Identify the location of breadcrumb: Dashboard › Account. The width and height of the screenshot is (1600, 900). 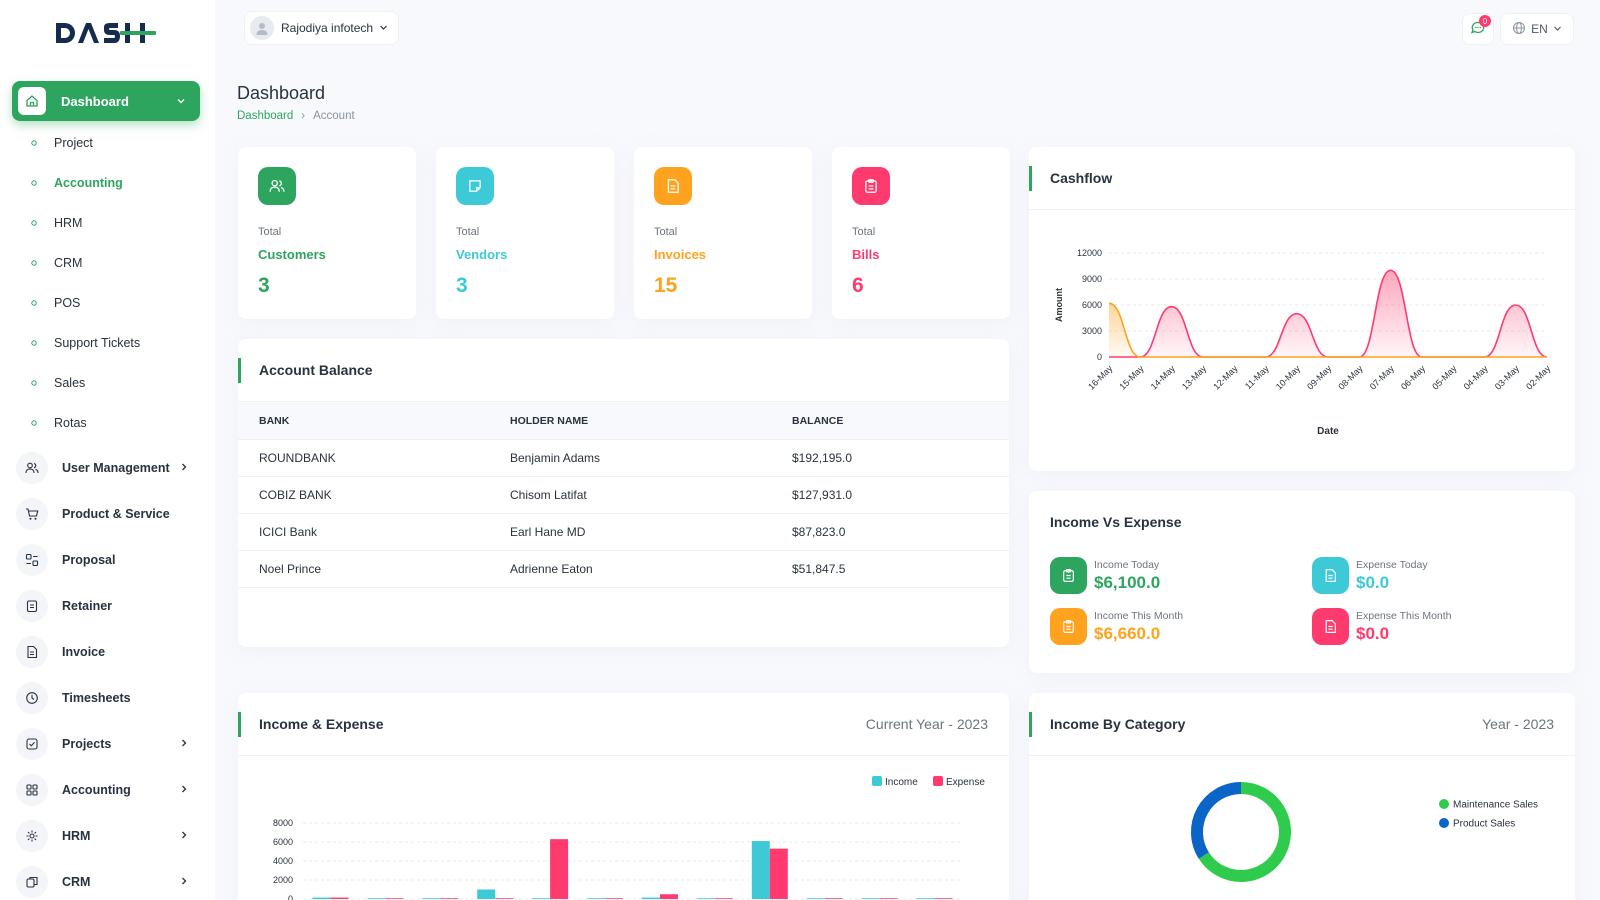
(296, 116).